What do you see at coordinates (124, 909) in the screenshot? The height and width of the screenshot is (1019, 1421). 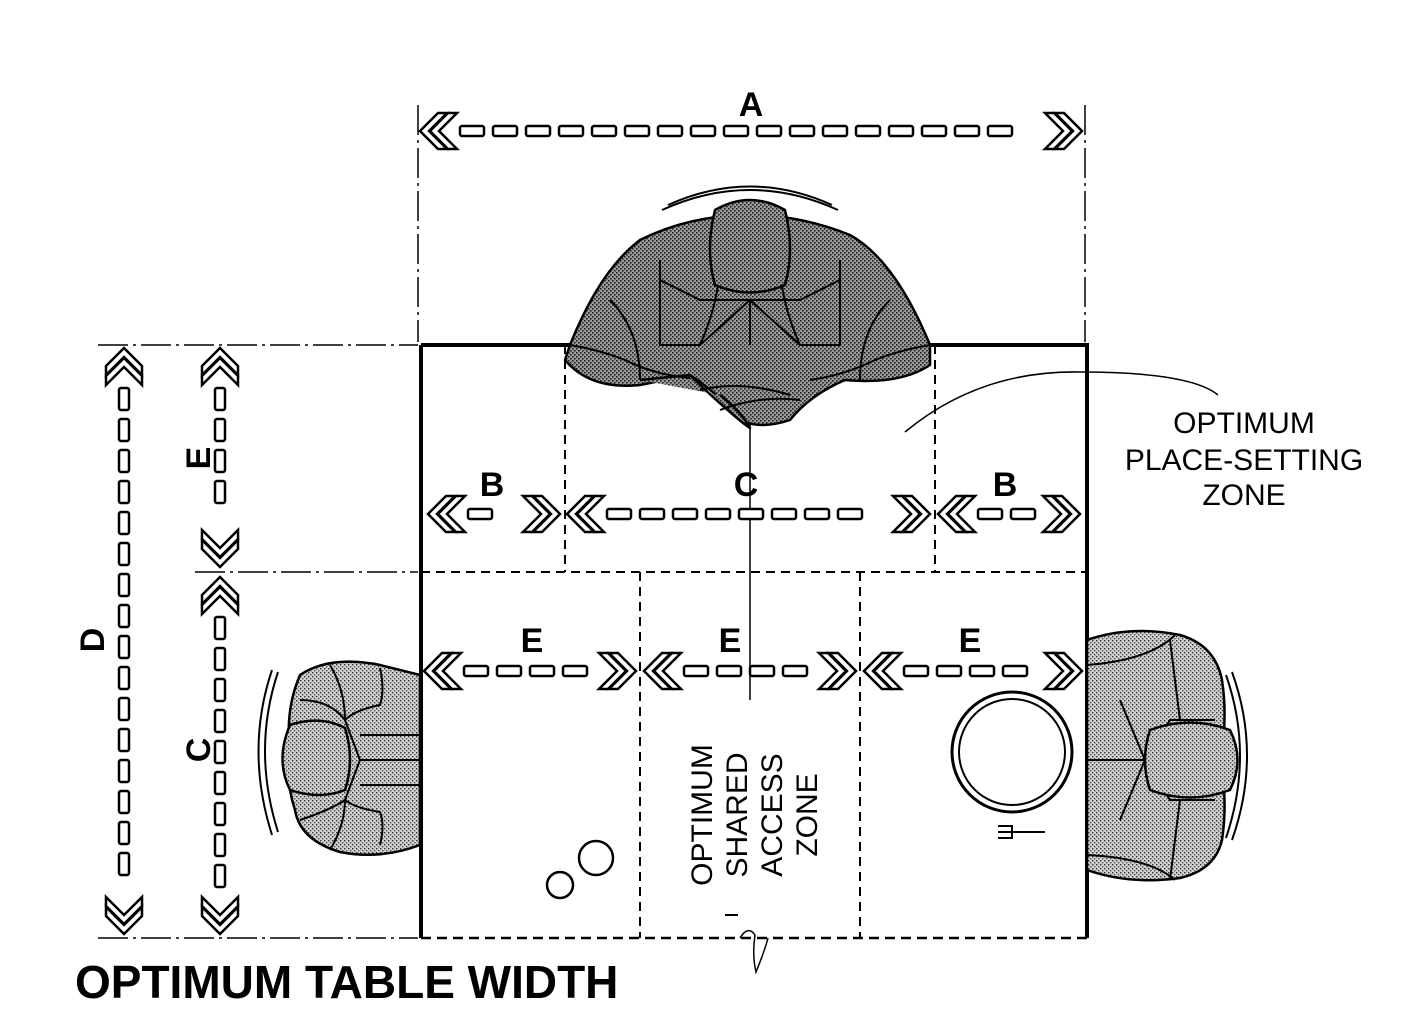 I see `dim-d-arrow-down-inner` at bounding box center [124, 909].